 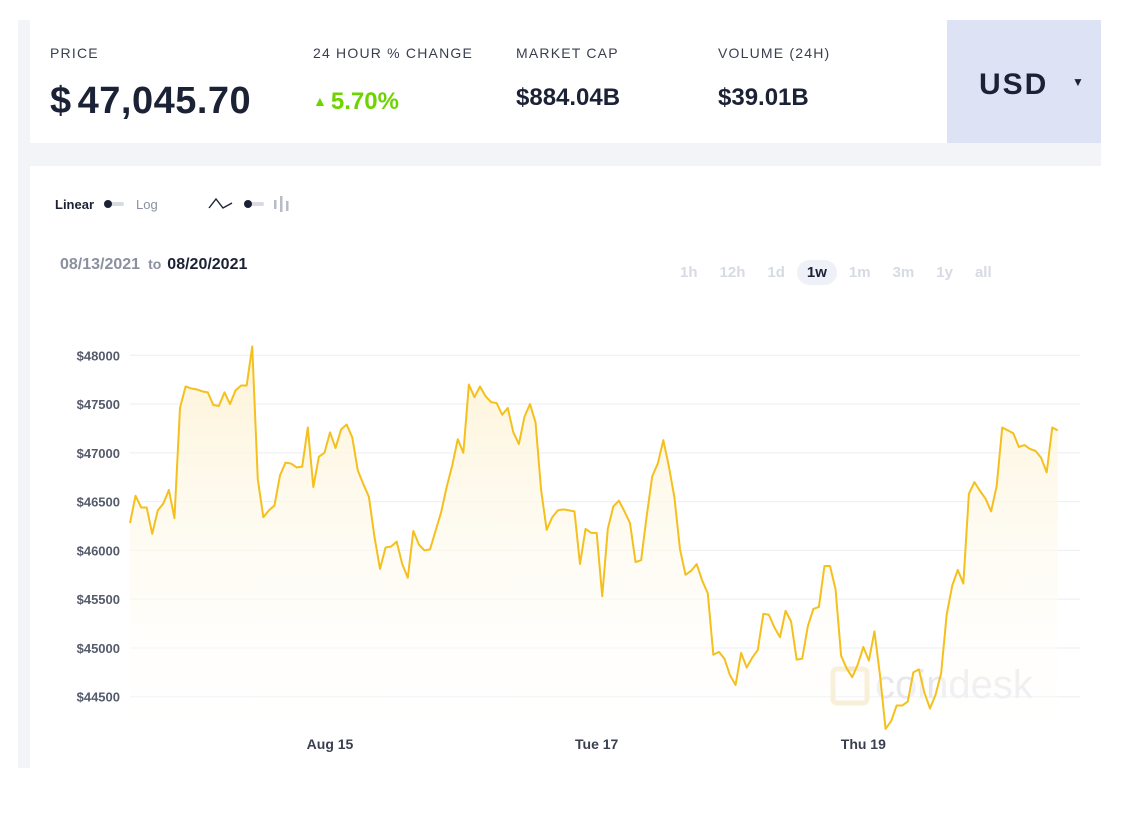 What do you see at coordinates (98, 453) in the screenshot?
I see `y-tick-label: $47000` at bounding box center [98, 453].